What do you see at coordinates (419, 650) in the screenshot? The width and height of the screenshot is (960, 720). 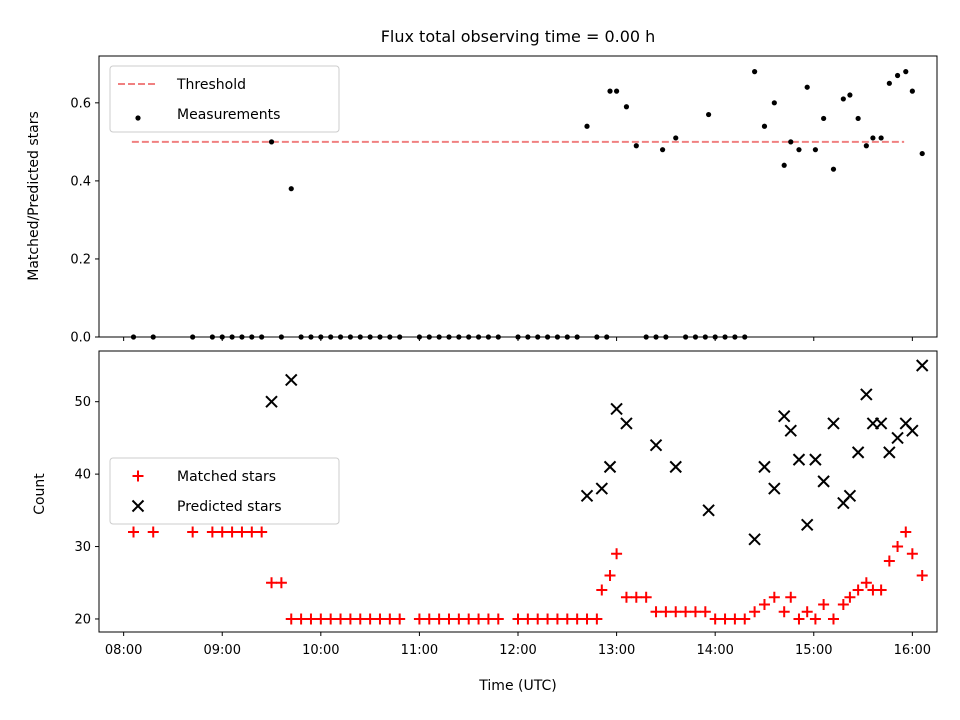 I see `x-tick-label: 11:00` at bounding box center [419, 650].